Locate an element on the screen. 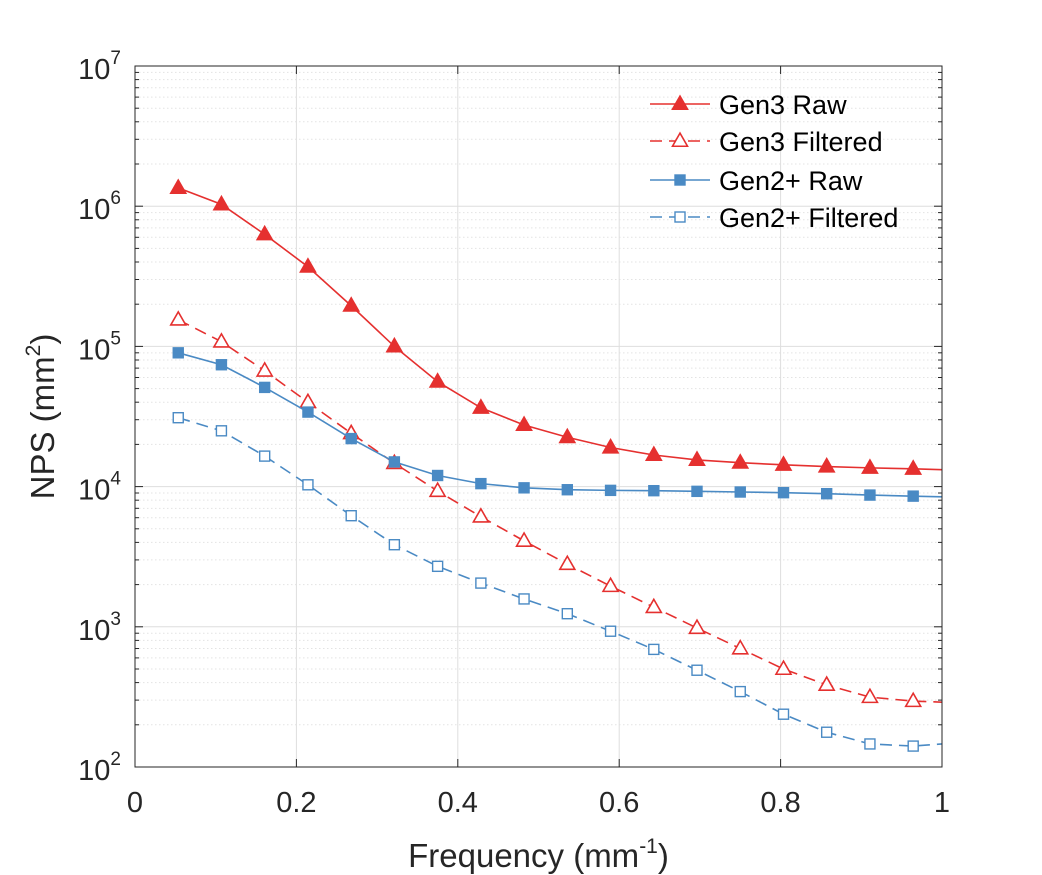 This screenshot has width=1042, height=875. legend-entry-gen2-plus-filtered: Gen2+ Filtered is located at coordinates (774, 218).